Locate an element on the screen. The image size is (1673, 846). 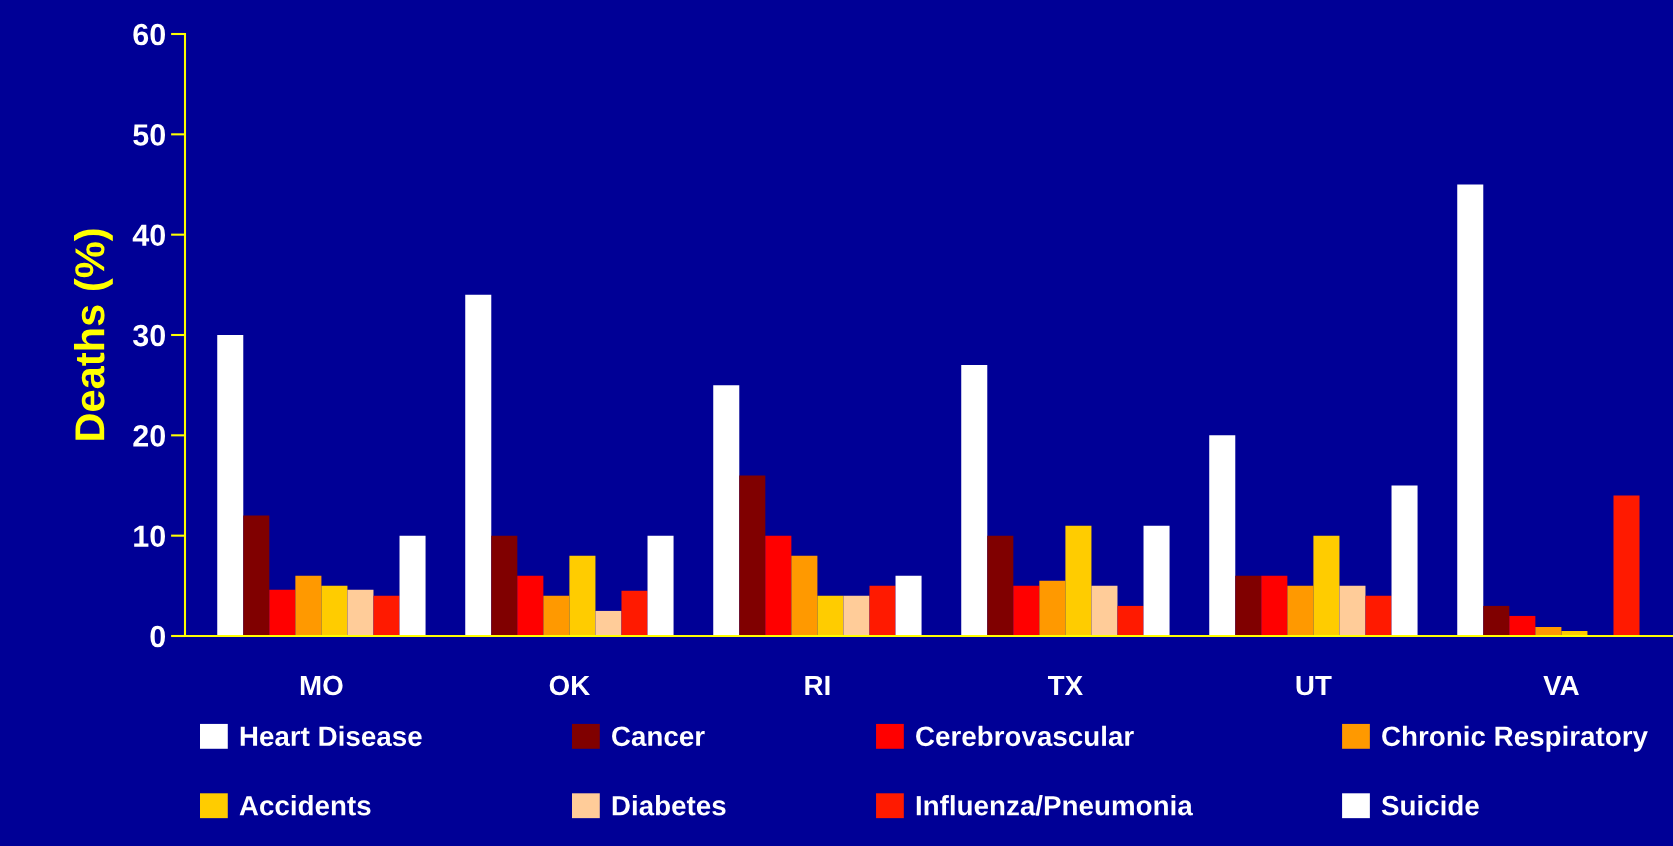
y-tick-label: 60 is located at coordinates (149, 34).